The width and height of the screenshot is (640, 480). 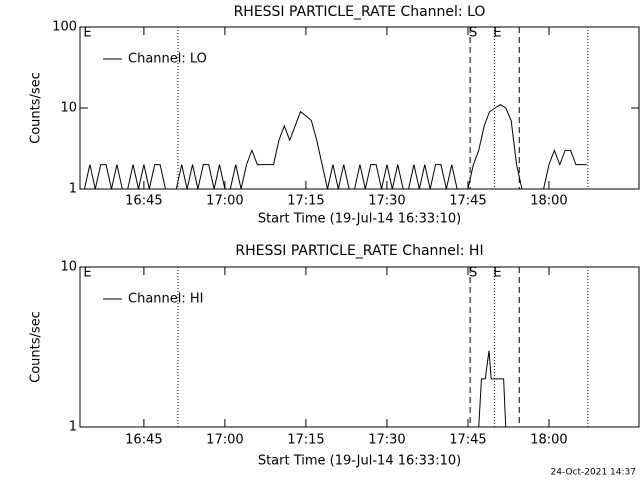 I want to click on chart-title: RHESSI PARTICLE_RATE Channel: HI, so click(x=359, y=251).